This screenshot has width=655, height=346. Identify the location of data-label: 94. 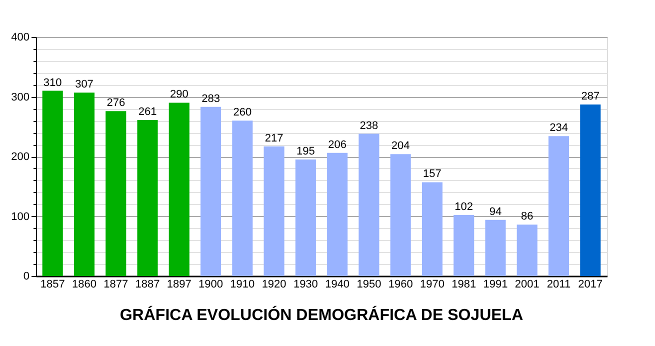
(495, 212).